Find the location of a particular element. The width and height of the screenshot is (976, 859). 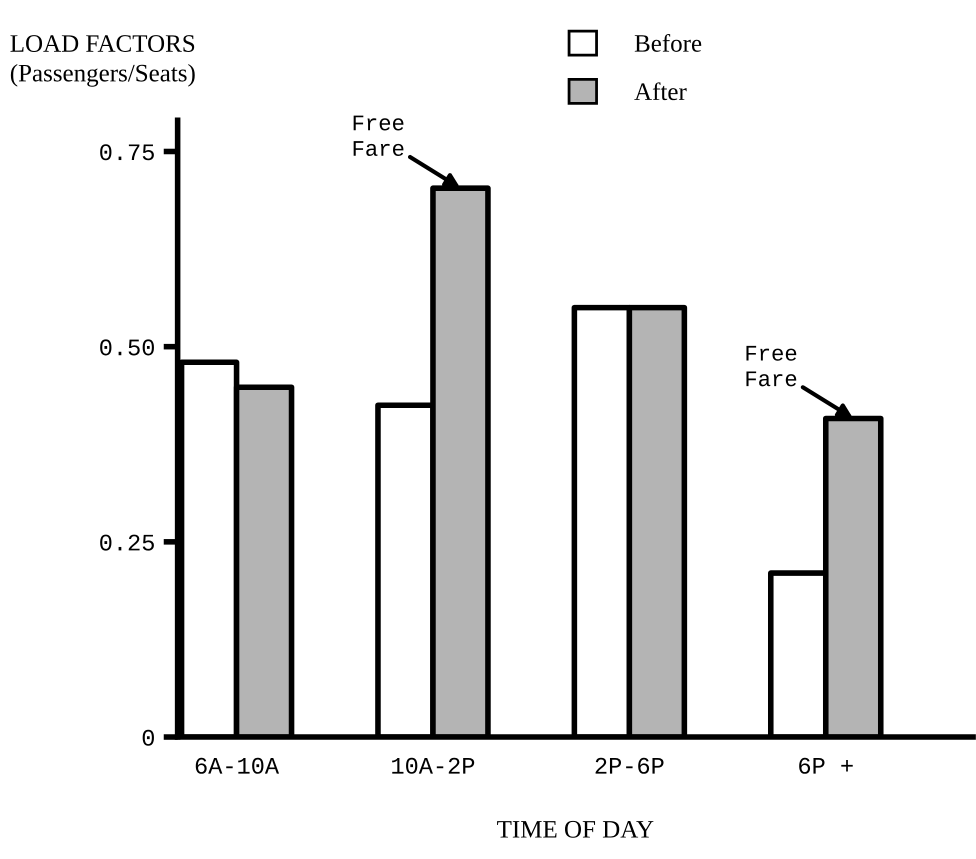

x-tick-label: 6P + is located at coordinates (826, 766).